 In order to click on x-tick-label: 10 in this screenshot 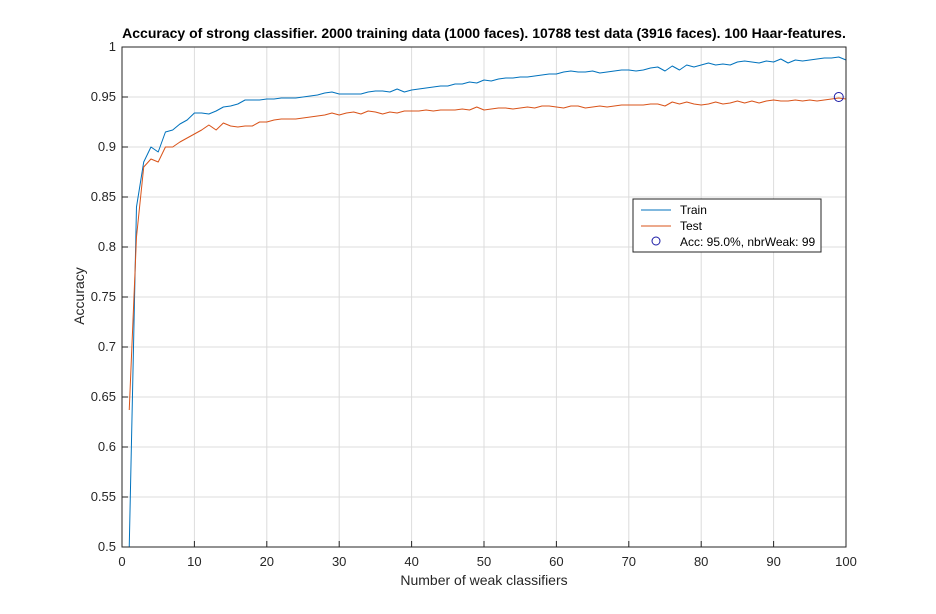, I will do `click(194, 561)`.